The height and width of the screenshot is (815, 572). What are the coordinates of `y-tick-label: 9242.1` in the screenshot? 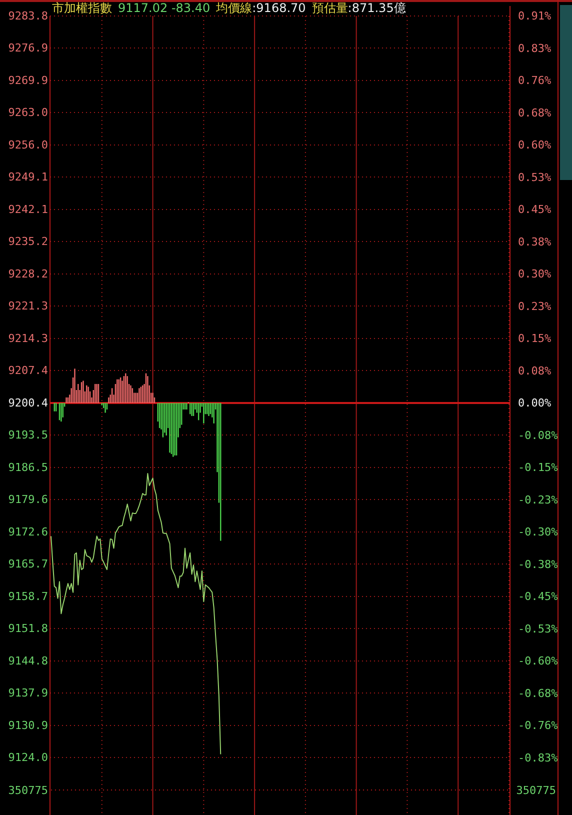 It's located at (28, 209).